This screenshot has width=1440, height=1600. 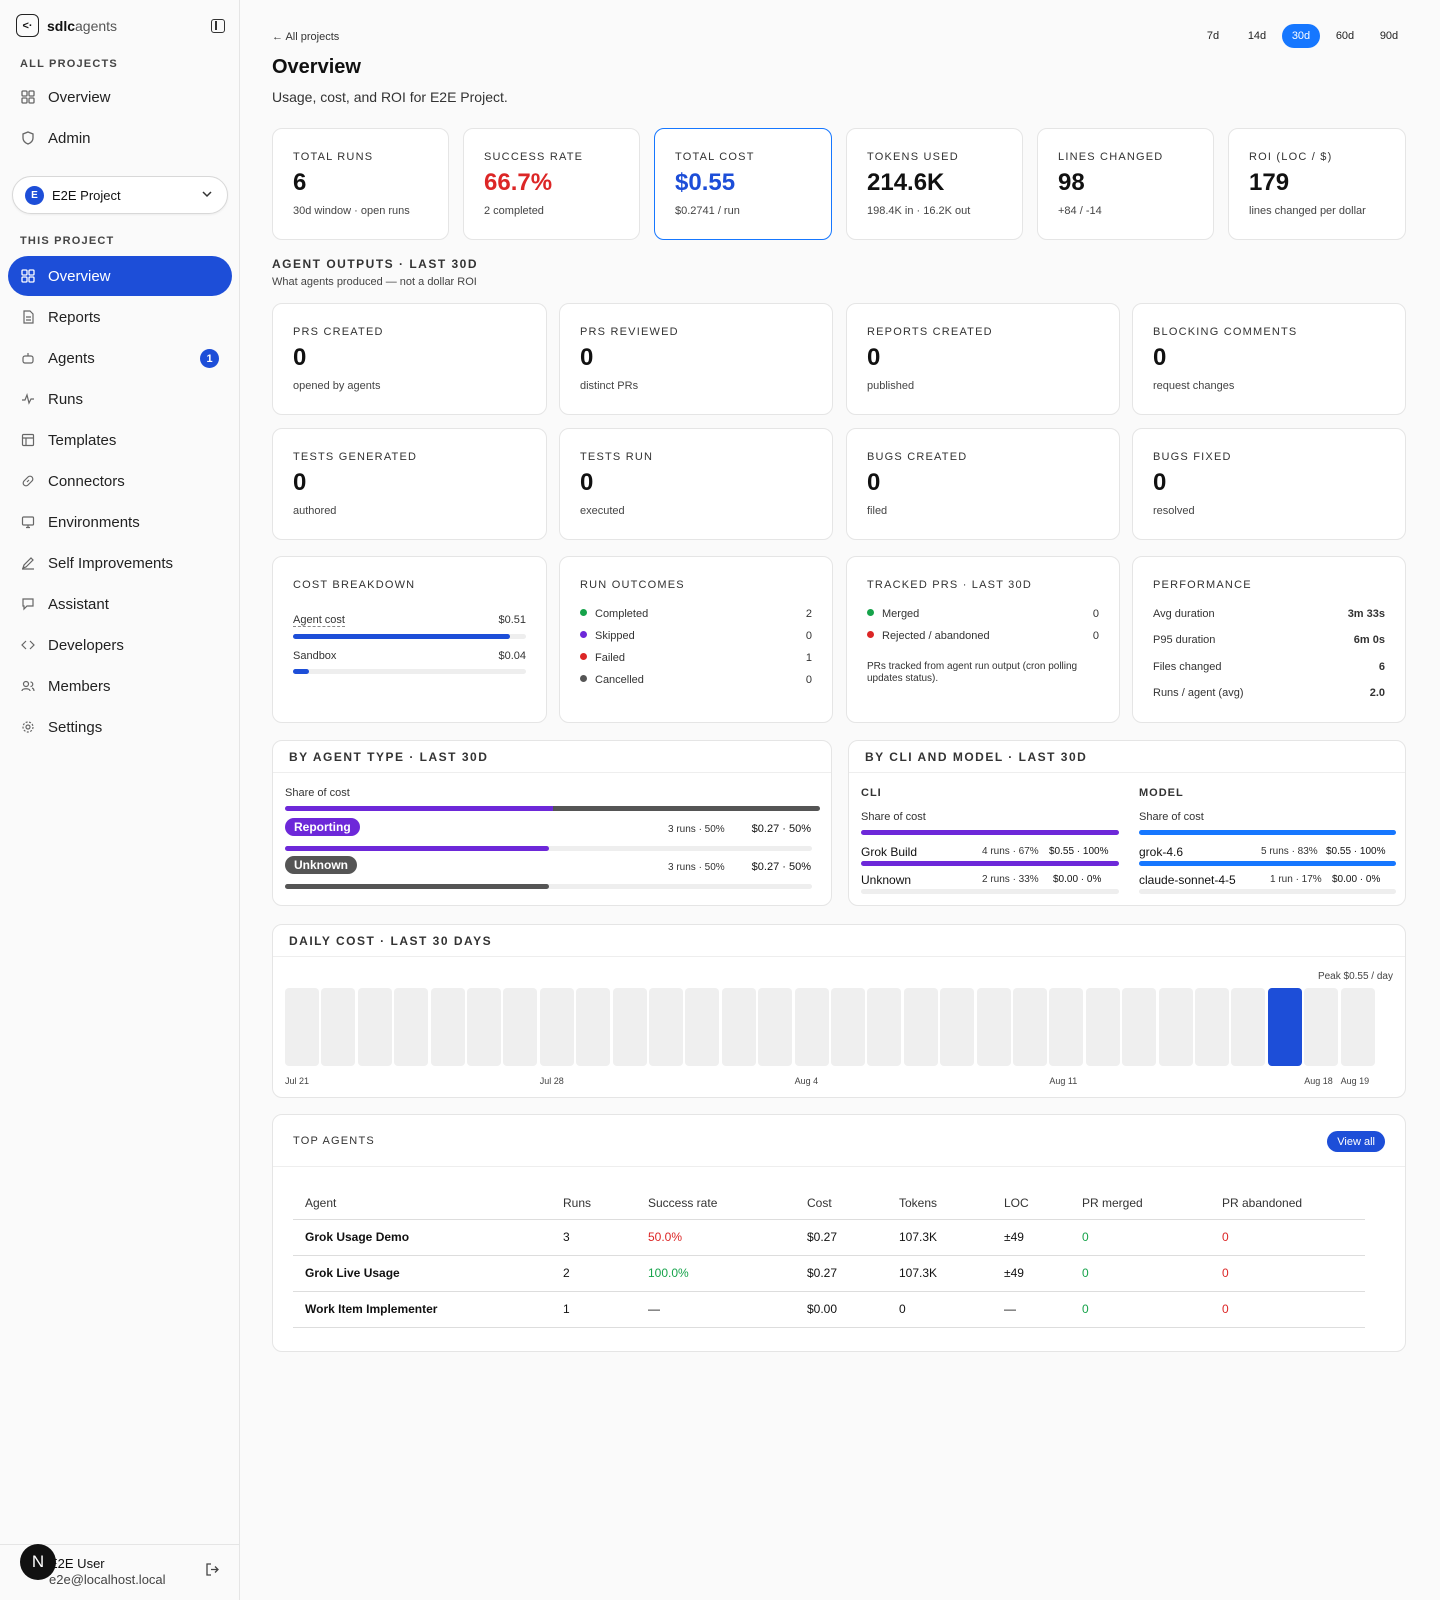 What do you see at coordinates (355, 457) in the screenshot?
I see `stat-label: TESTS GENERATED` at bounding box center [355, 457].